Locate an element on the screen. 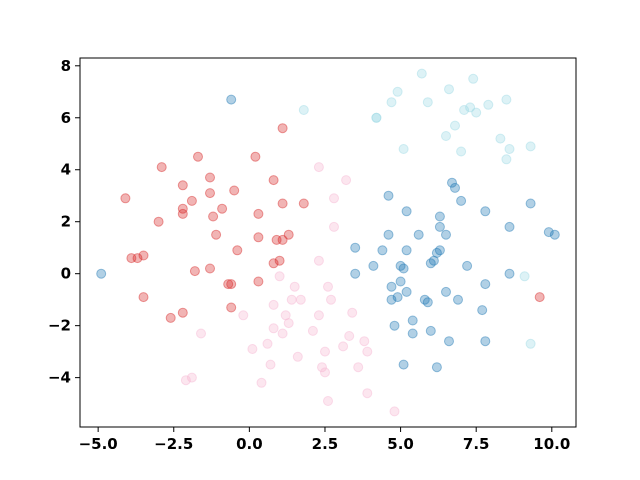 This screenshot has width=640, height=480. y-tick-label: 4 is located at coordinates (66, 170).